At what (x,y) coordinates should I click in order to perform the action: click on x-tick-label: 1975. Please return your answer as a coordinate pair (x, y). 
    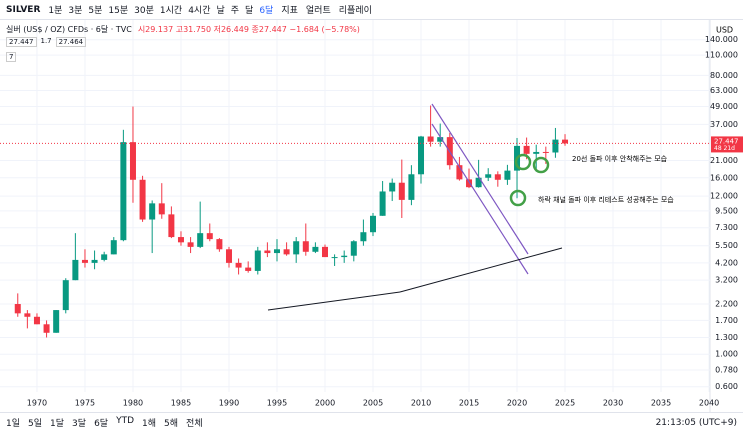
    Looking at the image, I should click on (85, 403).